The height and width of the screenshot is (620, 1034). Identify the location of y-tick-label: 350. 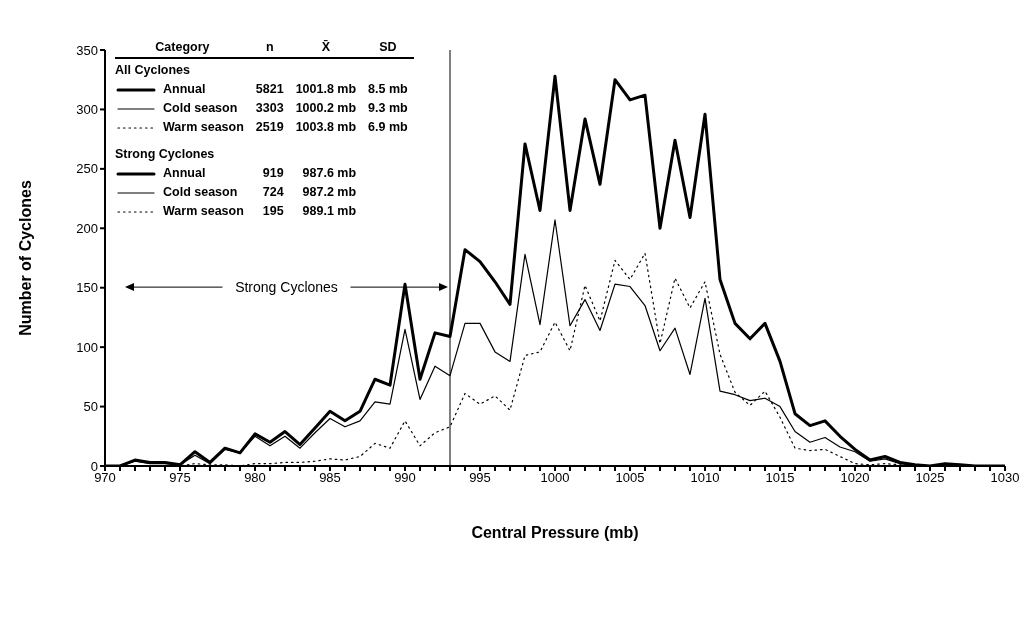
(87, 50).